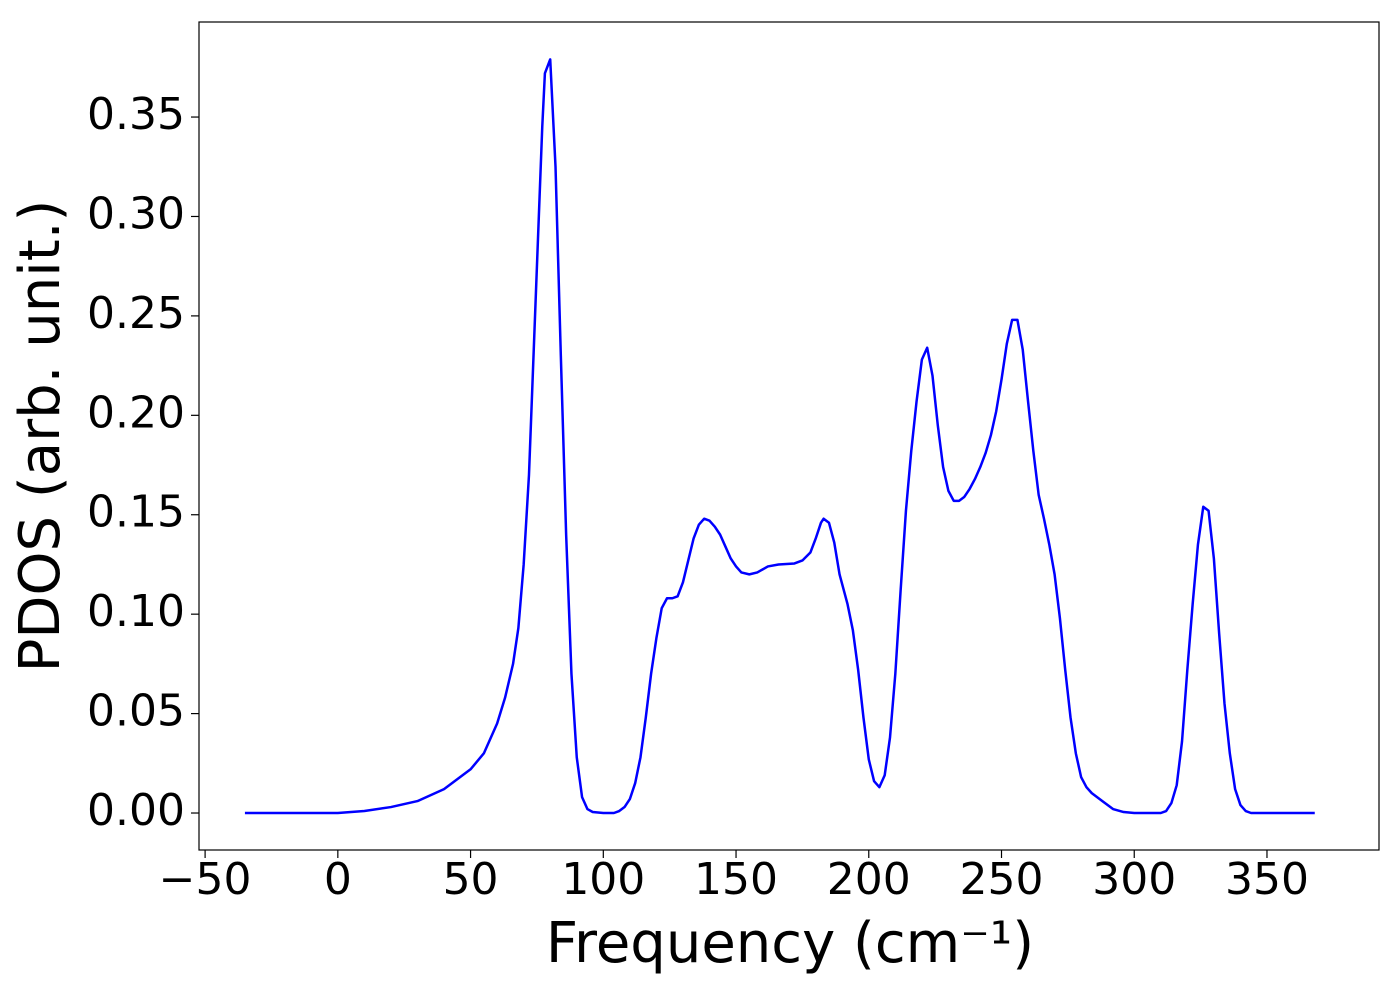 Image resolution: width=1400 pixels, height=1000 pixels. What do you see at coordinates (136, 412) in the screenshot?
I see `y-tick-label: 0.20` at bounding box center [136, 412].